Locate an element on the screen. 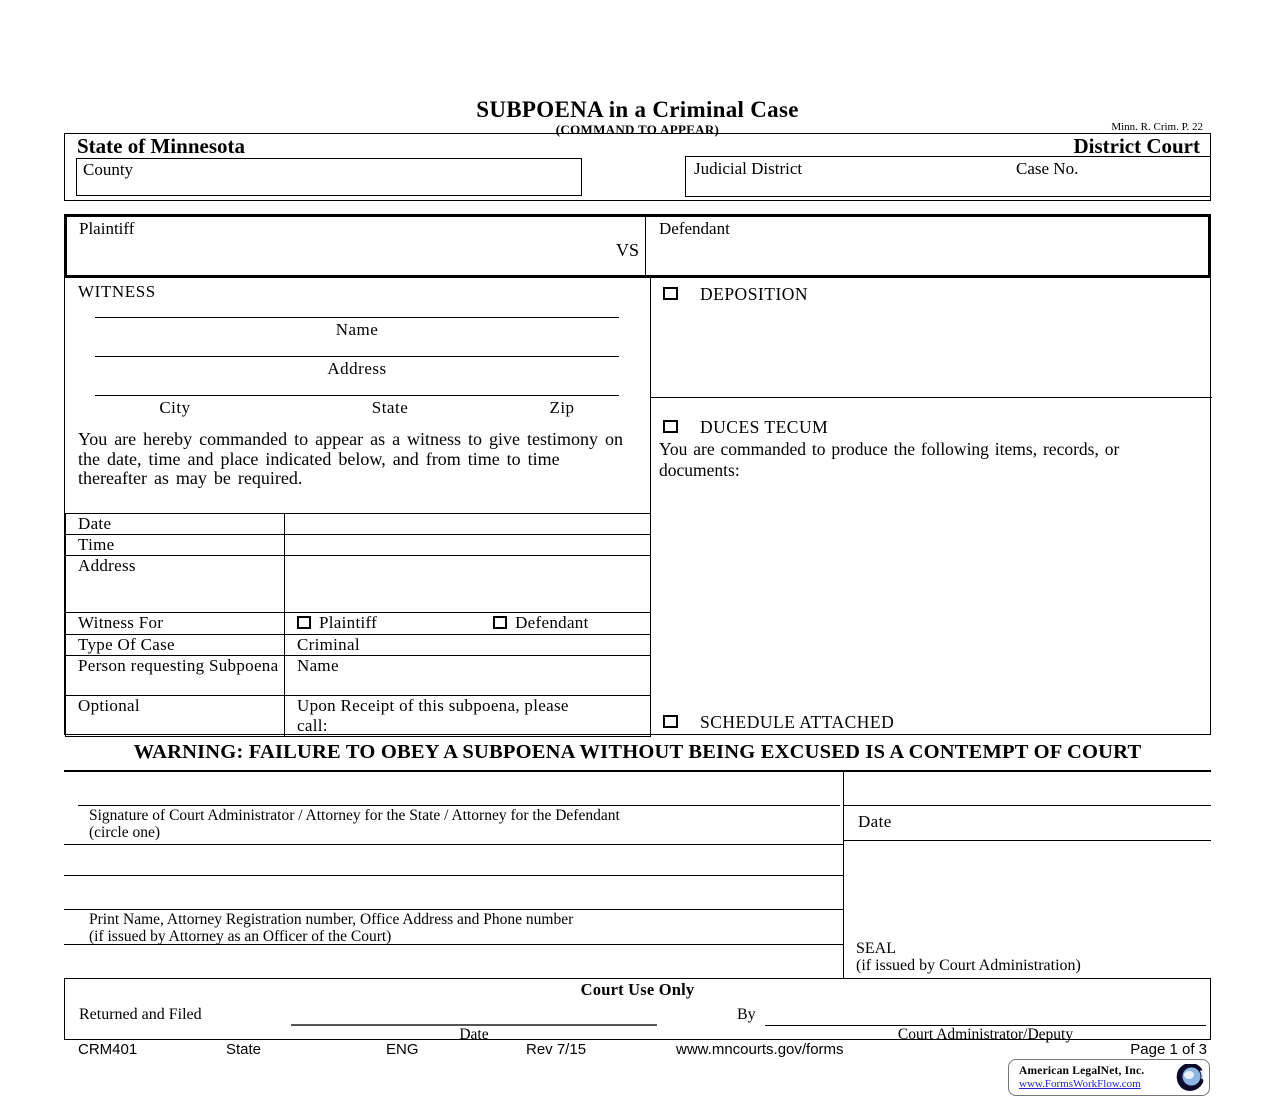 Image resolution: width=1275 pixels, height=1100 pixels. returned-date-line is located at coordinates (474, 1025).